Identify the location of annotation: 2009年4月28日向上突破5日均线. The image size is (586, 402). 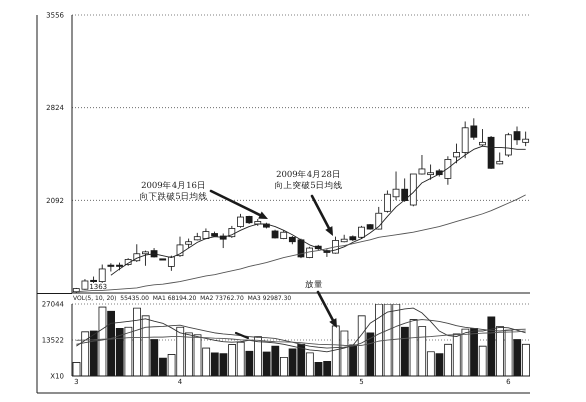
(308, 181).